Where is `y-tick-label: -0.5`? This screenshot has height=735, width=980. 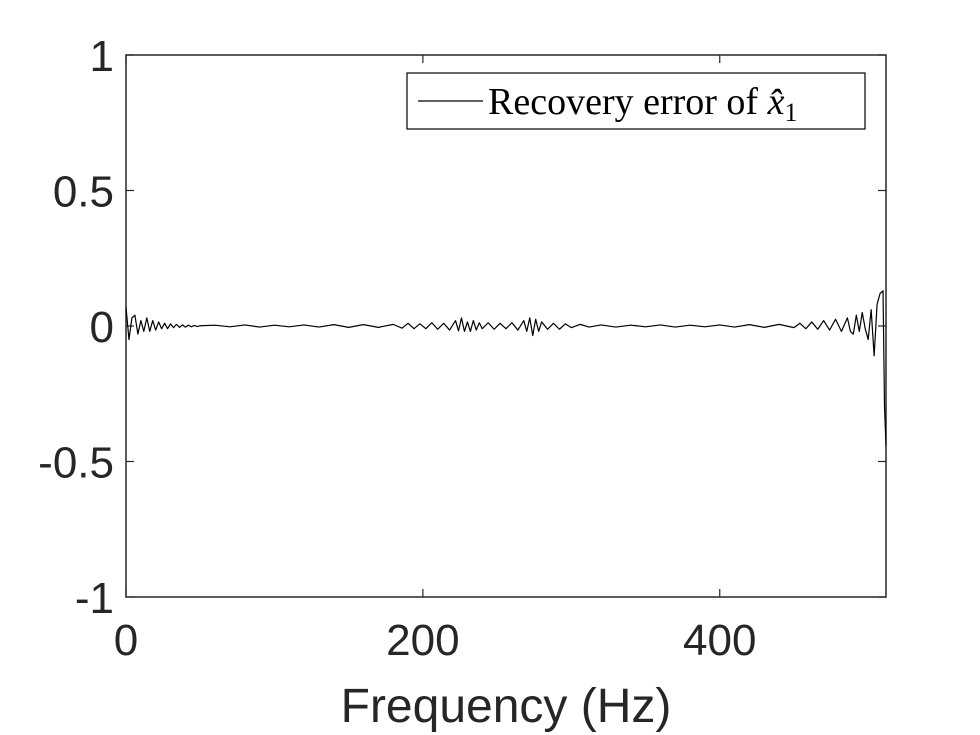
y-tick-label: -0.5 is located at coordinates (76, 463).